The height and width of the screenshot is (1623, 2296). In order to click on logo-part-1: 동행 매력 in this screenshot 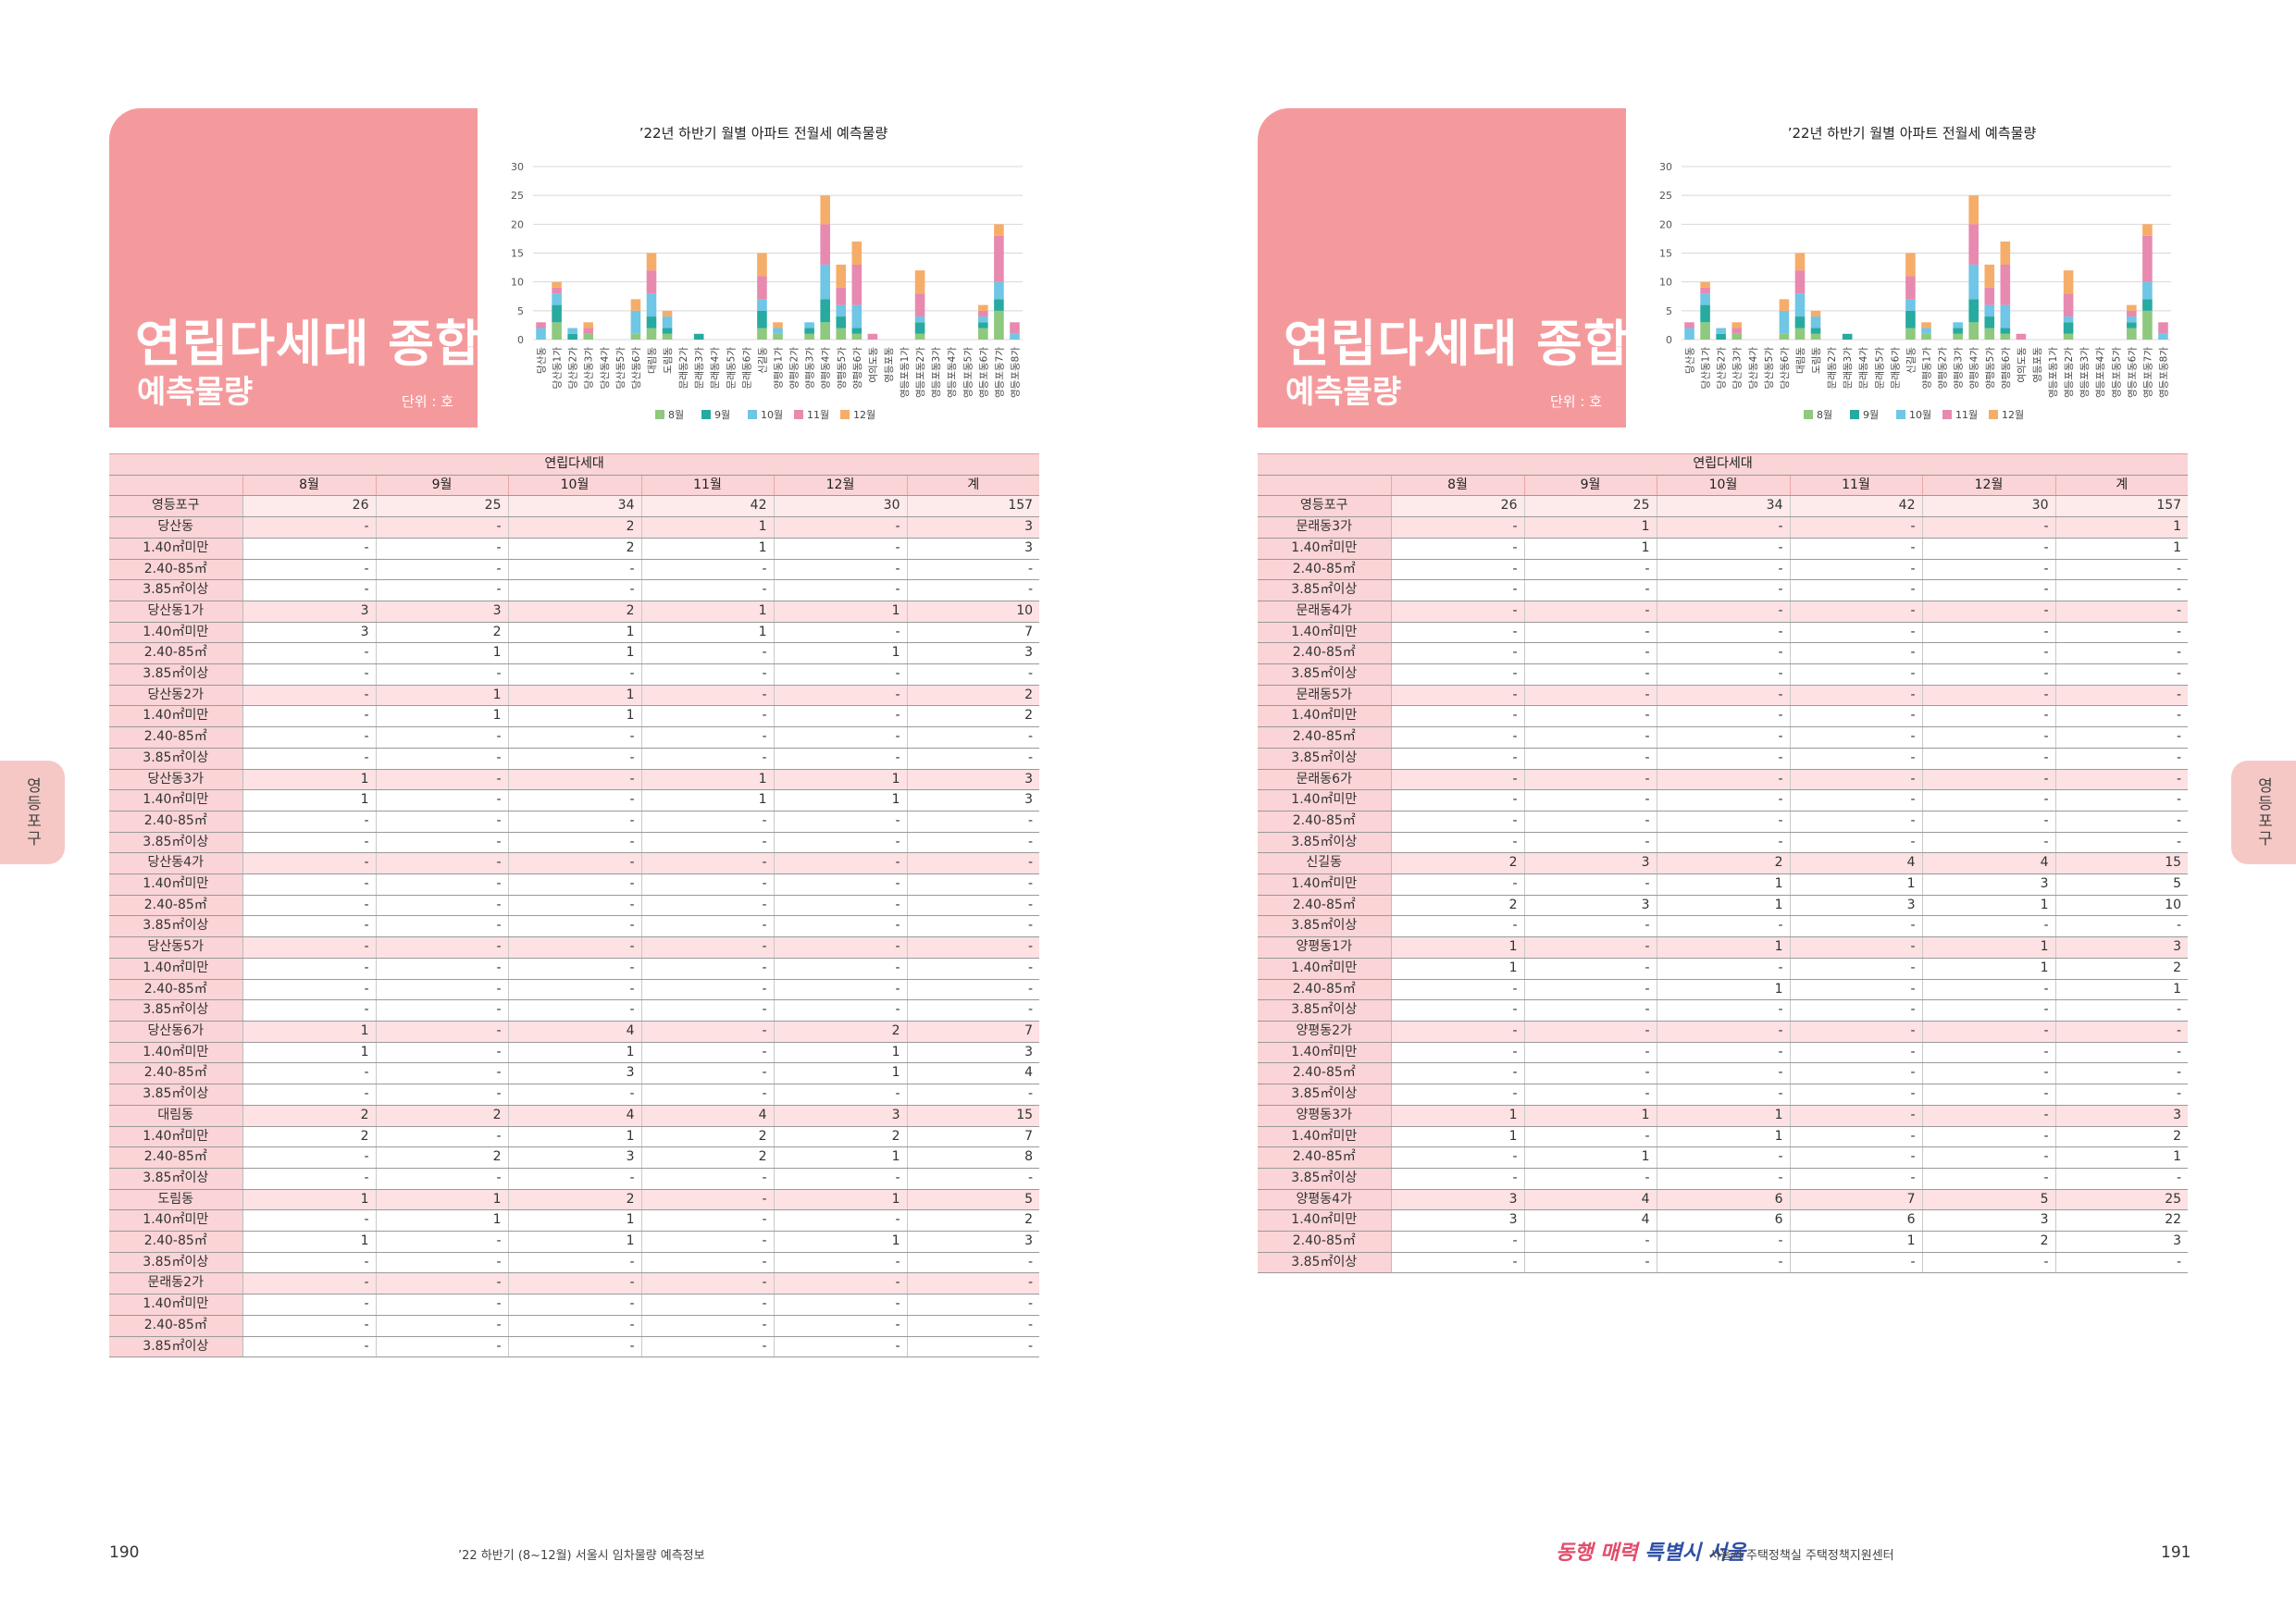, I will do `click(1597, 1553)`.